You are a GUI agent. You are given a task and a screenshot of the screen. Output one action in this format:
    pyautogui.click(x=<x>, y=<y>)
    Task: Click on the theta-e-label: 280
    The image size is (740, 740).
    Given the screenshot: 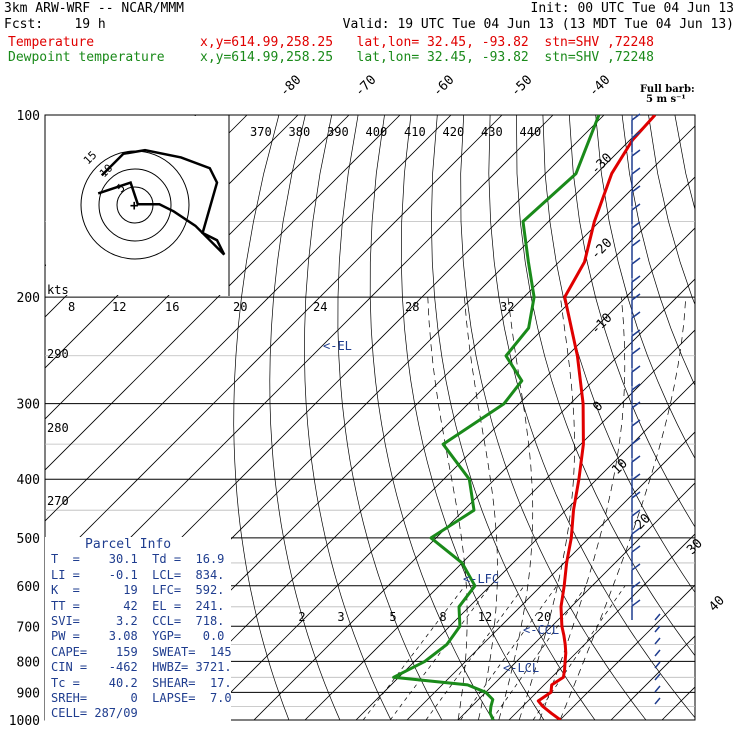 What is the action you would take?
    pyautogui.click(x=58, y=428)
    